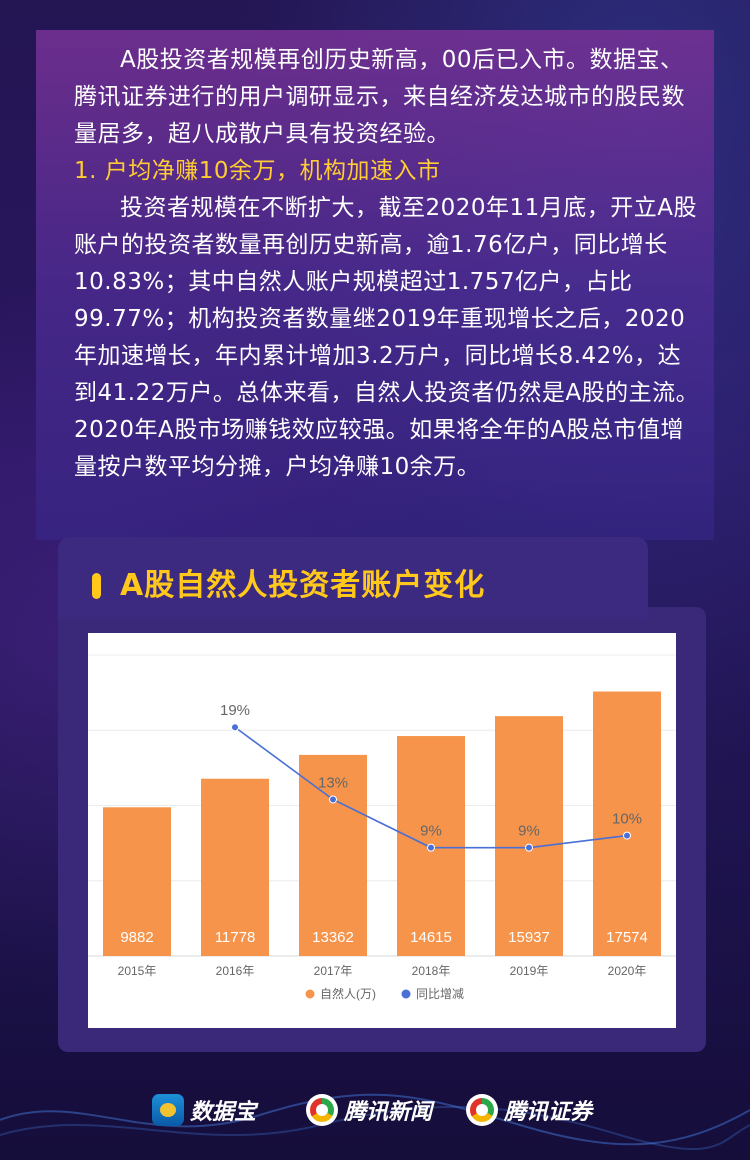  Describe the element at coordinates (627, 937) in the screenshot. I see `bar-value-label: 17574` at that location.